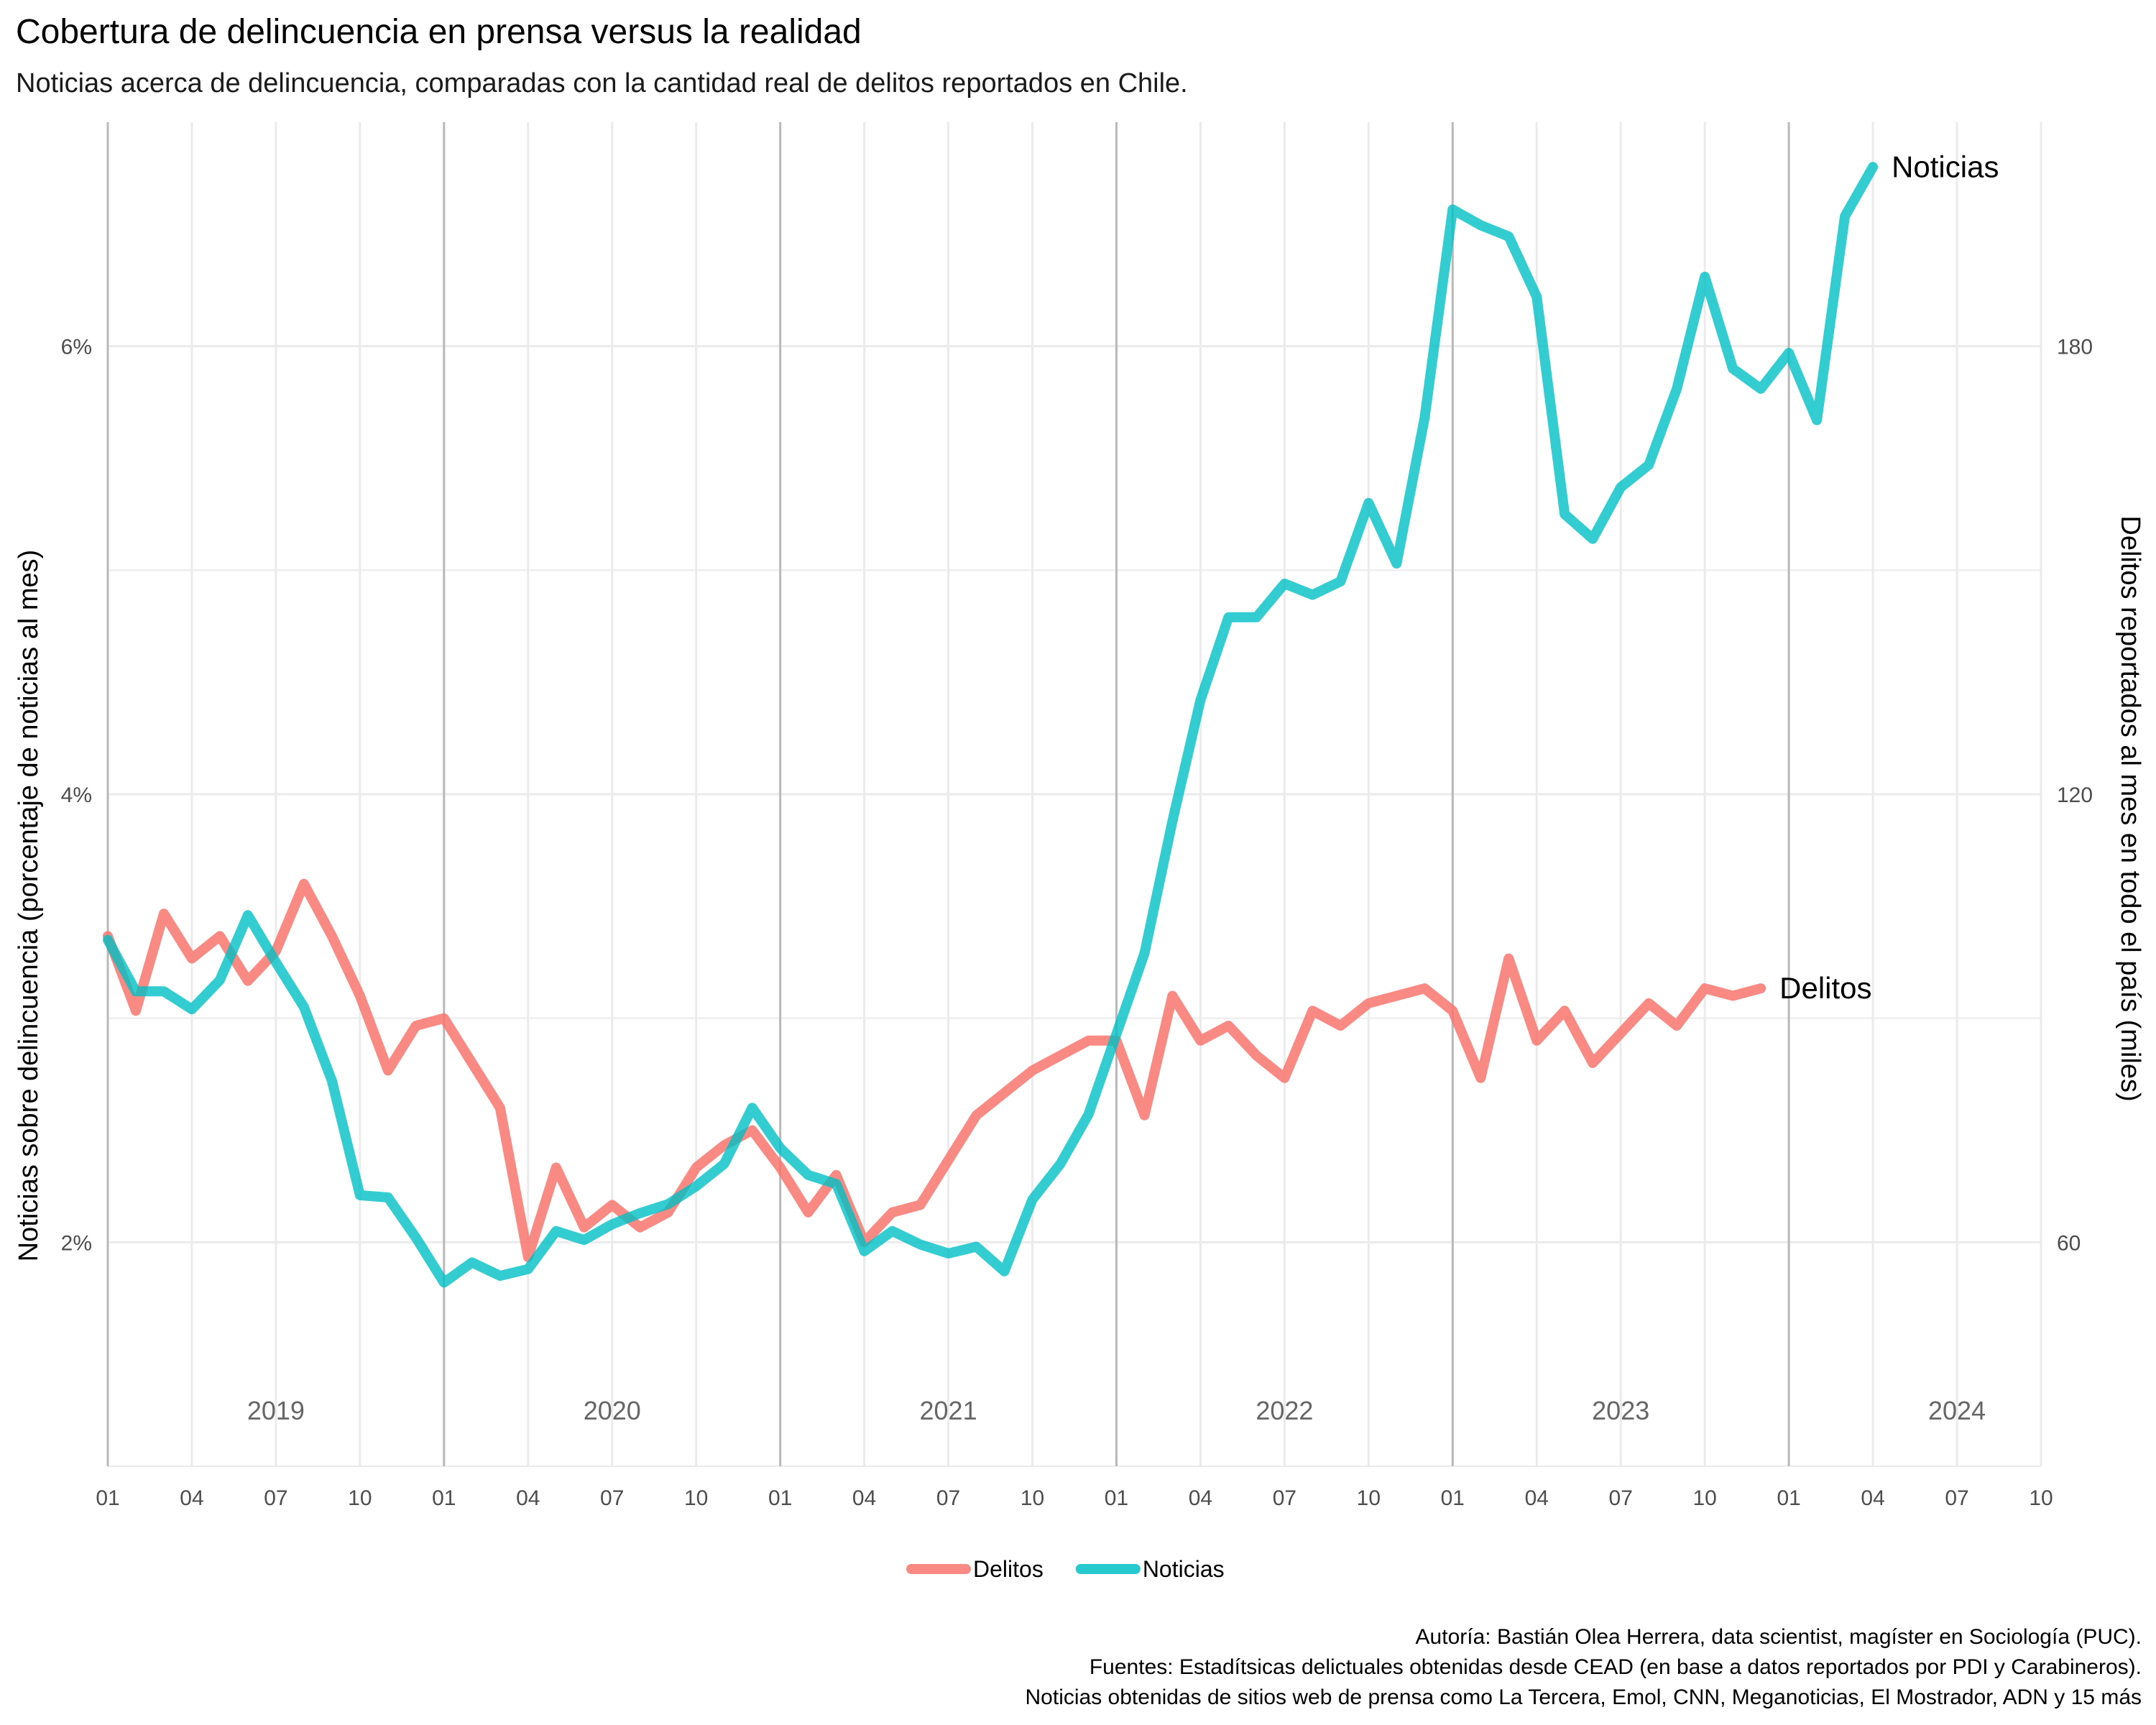 The height and width of the screenshot is (1725, 2156). I want to click on year-label: 2021, so click(948, 1410).